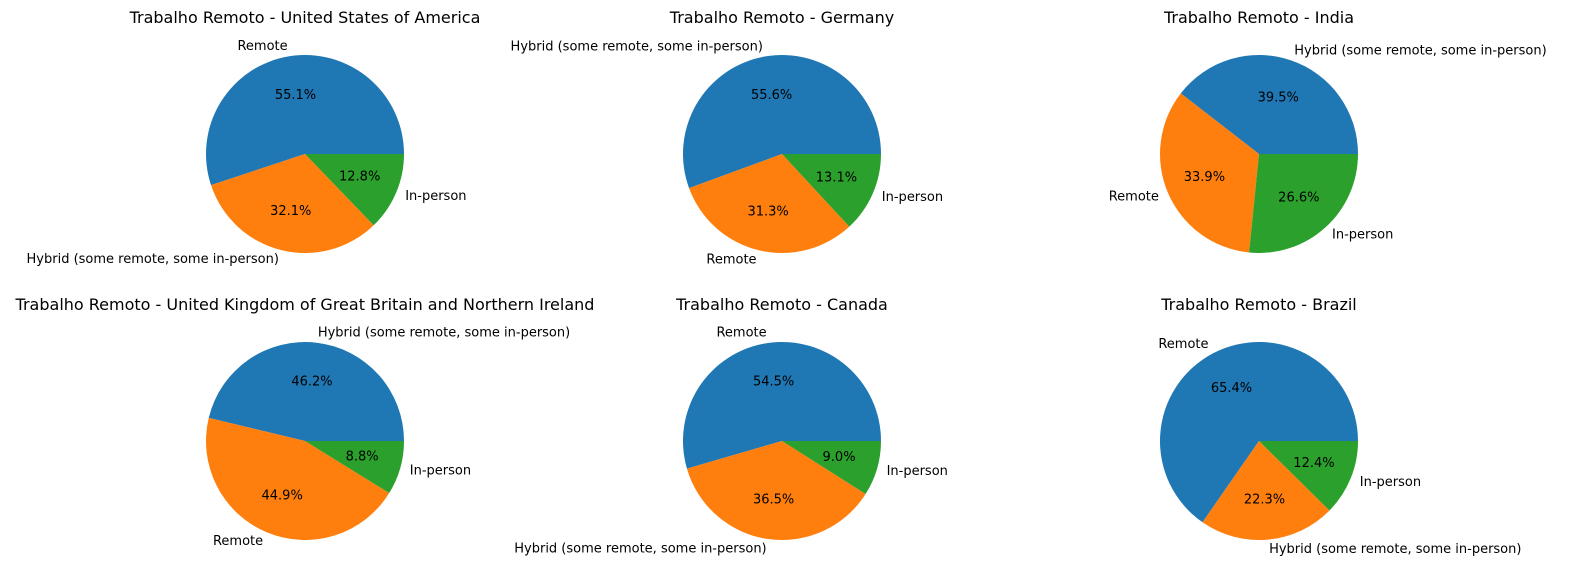 This screenshot has width=1596, height=585. I want to click on pie-category-label-germany-hybrid-some-remote-some-in-person: Hybrid (some remote, some in-person), so click(637, 46).